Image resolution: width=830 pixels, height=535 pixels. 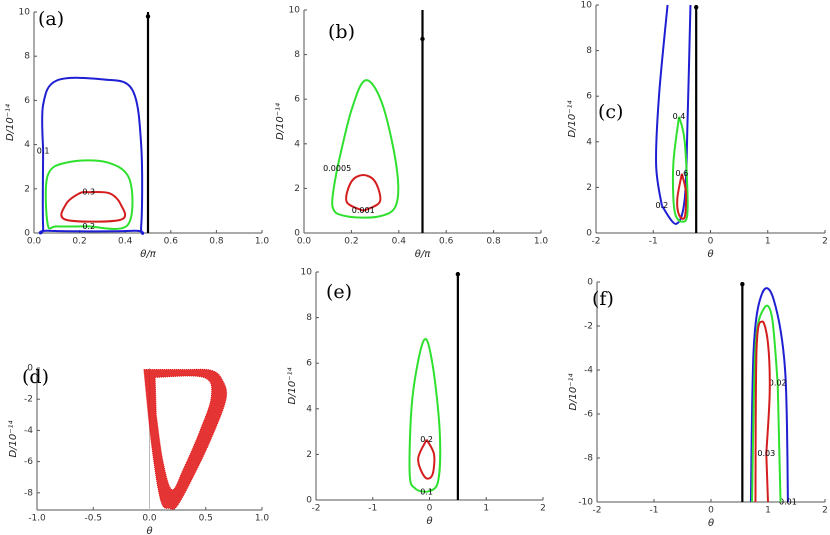 I want to click on y-tick-label: -10, so click(x=585, y=503).